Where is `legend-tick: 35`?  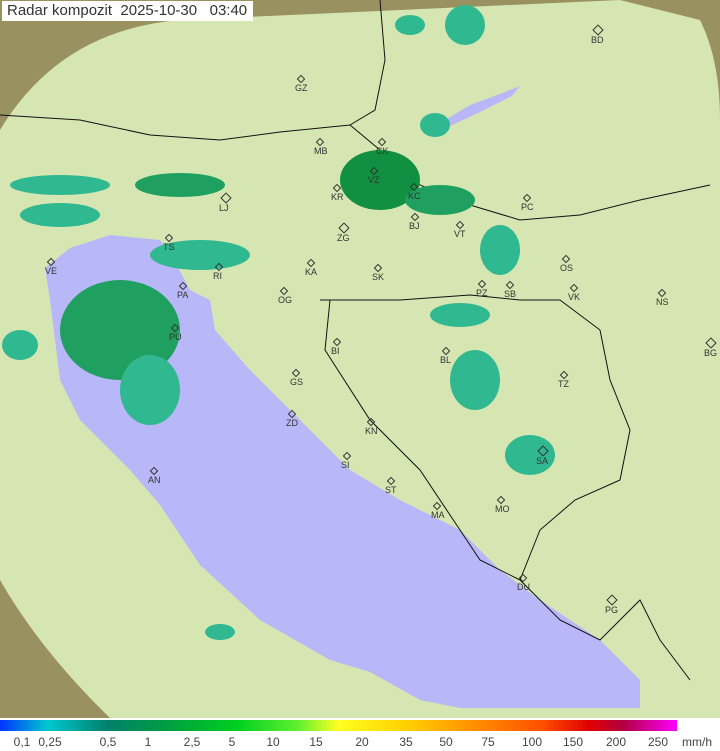 legend-tick: 35 is located at coordinates (406, 742).